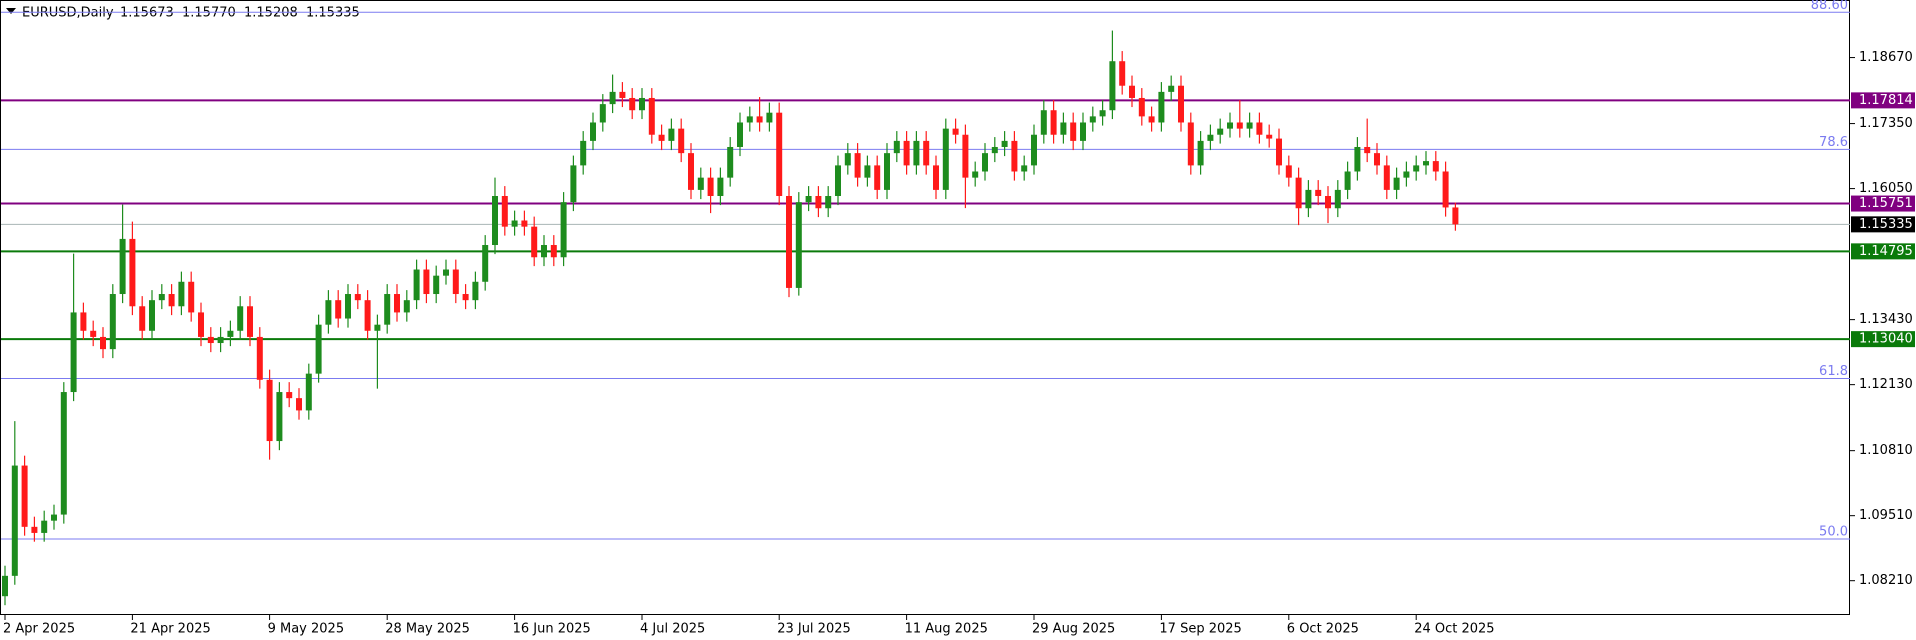 Image resolution: width=1916 pixels, height=640 pixels. What do you see at coordinates (1883, 339) in the screenshot?
I see `level-tag` at bounding box center [1883, 339].